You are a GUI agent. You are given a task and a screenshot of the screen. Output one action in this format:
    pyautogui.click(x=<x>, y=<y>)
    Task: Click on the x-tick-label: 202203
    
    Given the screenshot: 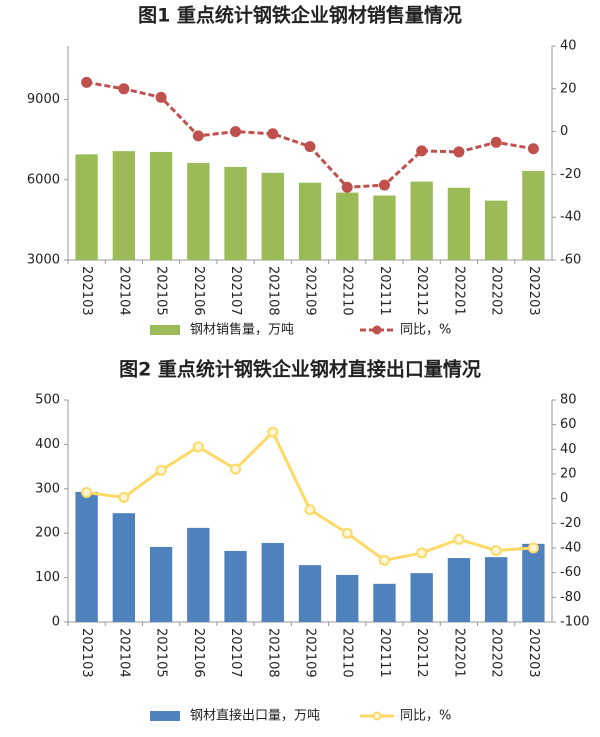 What is the action you would take?
    pyautogui.click(x=533, y=291)
    